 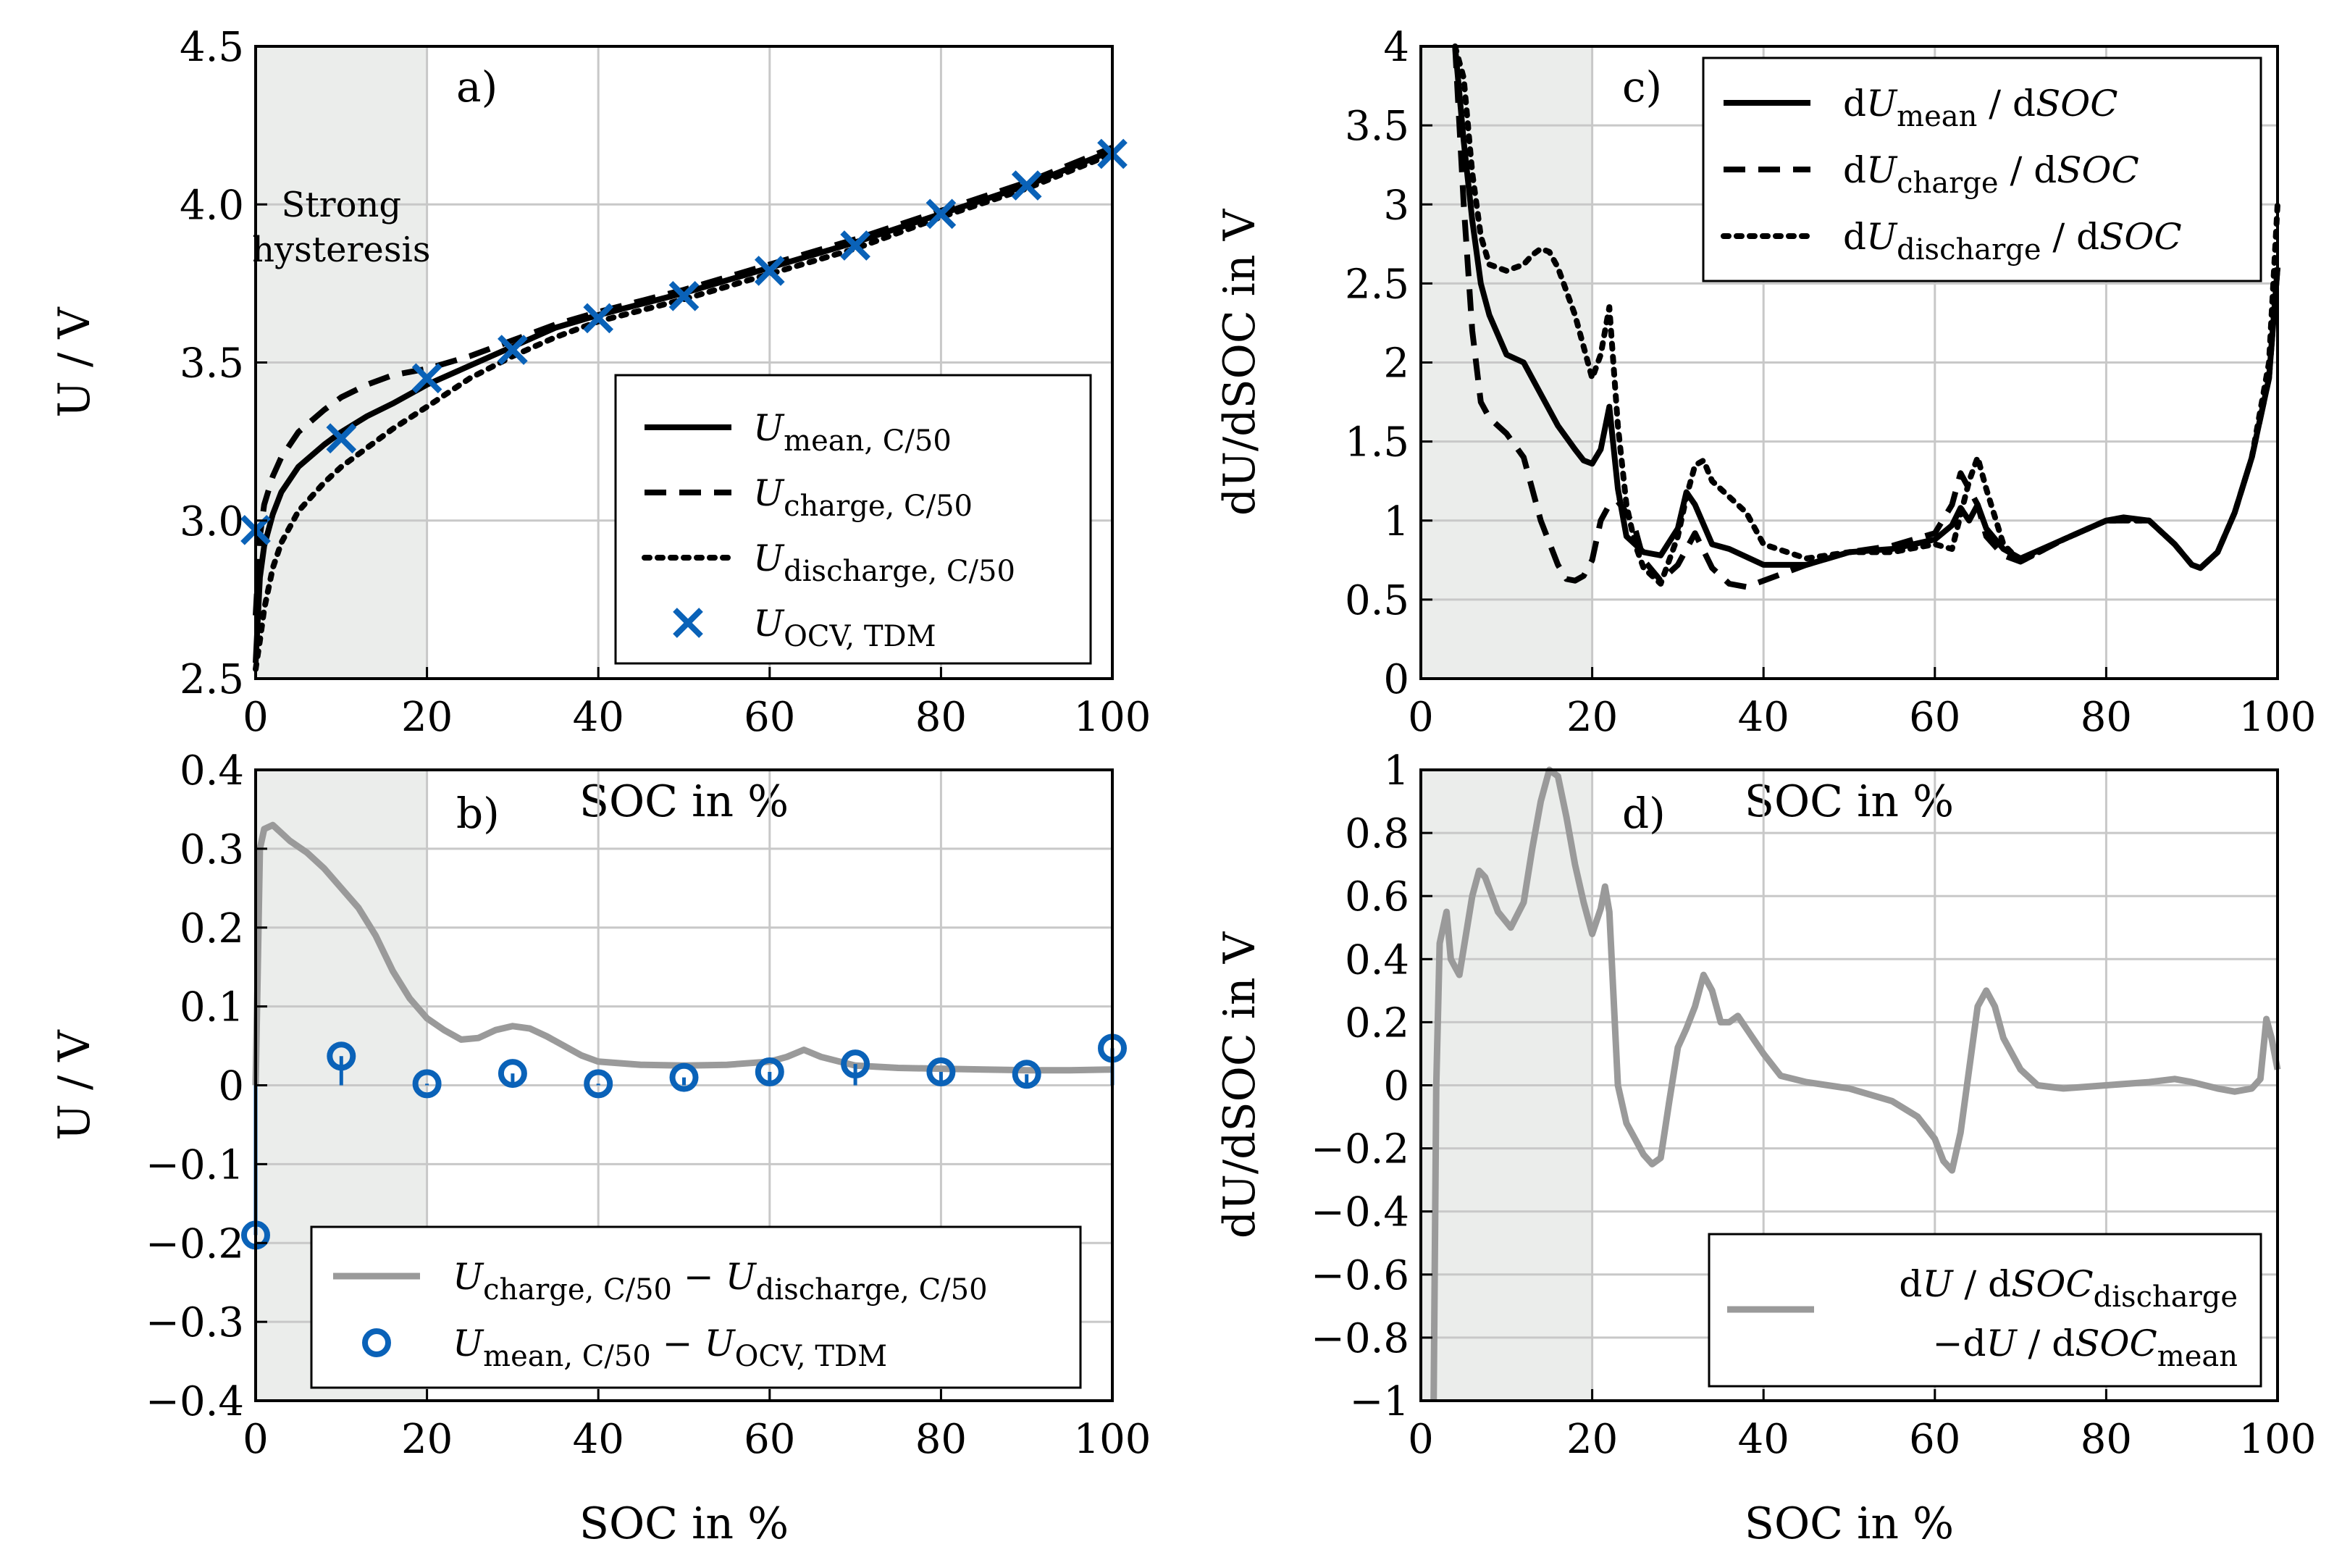 What do you see at coordinates (844, 628) in the screenshot?
I see `legend-entry: UOCV, TDM` at bounding box center [844, 628].